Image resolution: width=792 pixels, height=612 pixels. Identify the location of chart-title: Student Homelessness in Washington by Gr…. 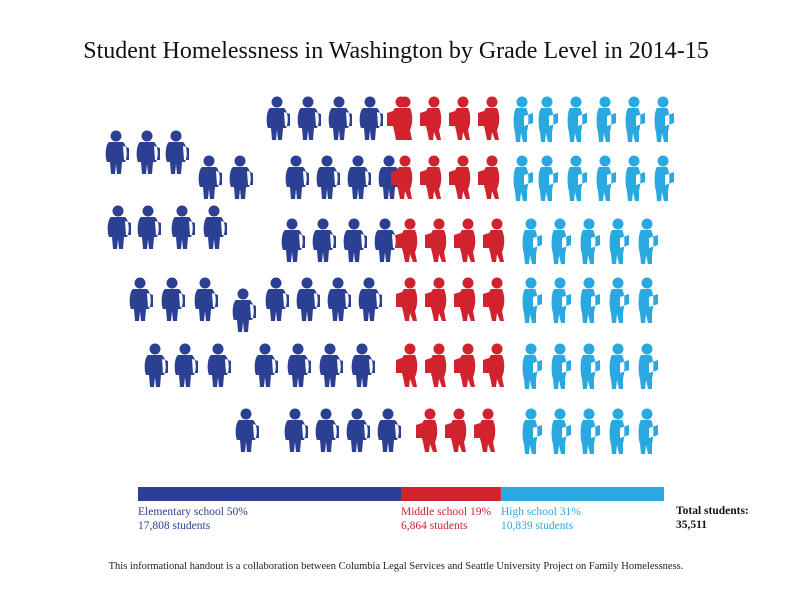
(396, 51).